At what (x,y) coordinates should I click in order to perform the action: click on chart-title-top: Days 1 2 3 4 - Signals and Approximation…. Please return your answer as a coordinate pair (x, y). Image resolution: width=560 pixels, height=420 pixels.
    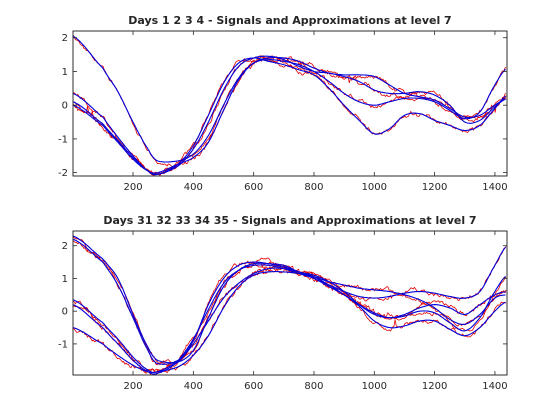
    Looking at the image, I should click on (289, 20).